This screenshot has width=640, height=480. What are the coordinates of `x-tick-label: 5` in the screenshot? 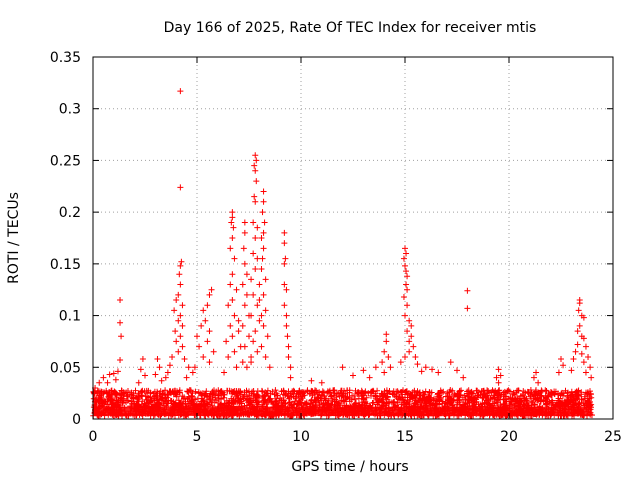 It's located at (197, 437).